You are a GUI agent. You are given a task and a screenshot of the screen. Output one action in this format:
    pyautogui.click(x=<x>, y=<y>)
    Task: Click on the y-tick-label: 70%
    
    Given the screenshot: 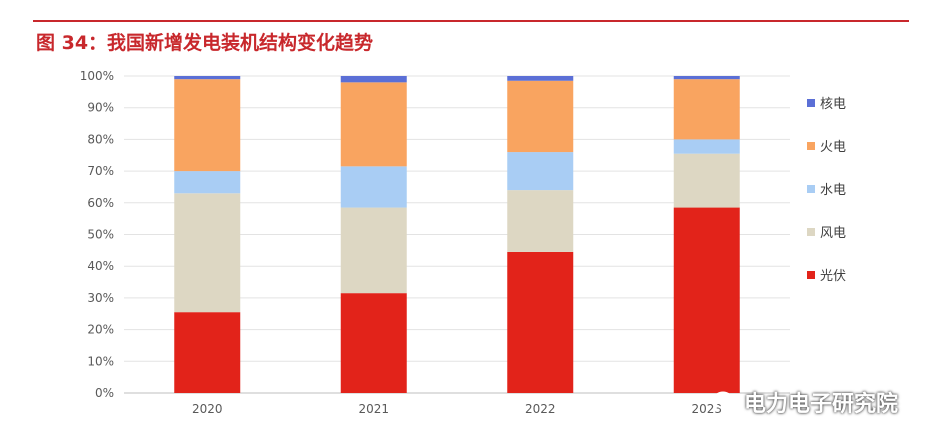 What is the action you would take?
    pyautogui.click(x=100, y=171)
    